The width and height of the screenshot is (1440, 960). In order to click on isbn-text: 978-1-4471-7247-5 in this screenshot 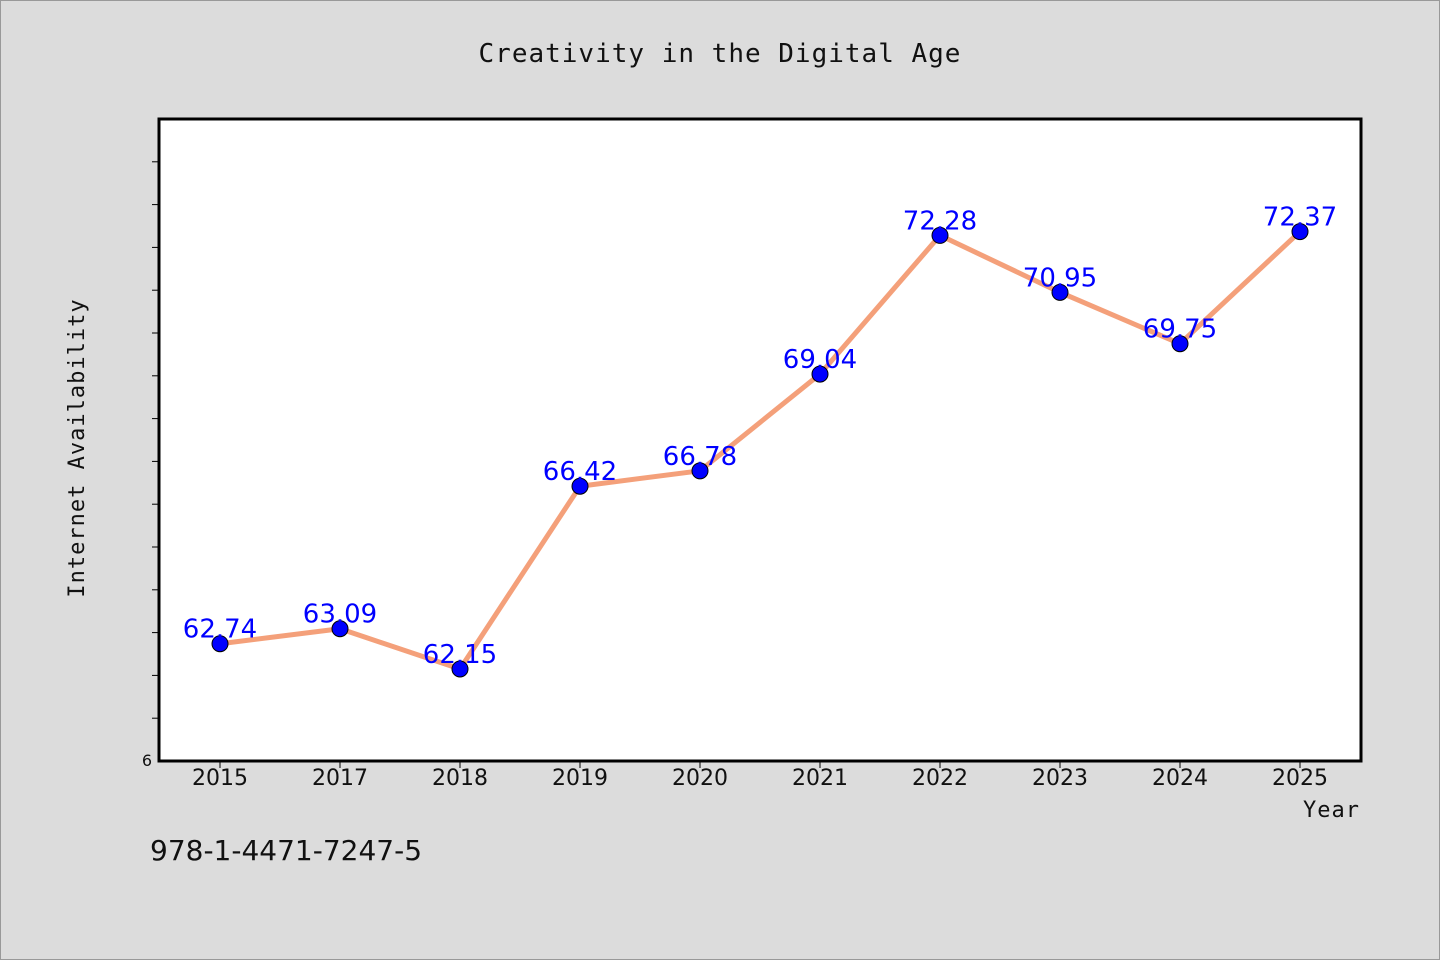, I will do `click(286, 850)`.